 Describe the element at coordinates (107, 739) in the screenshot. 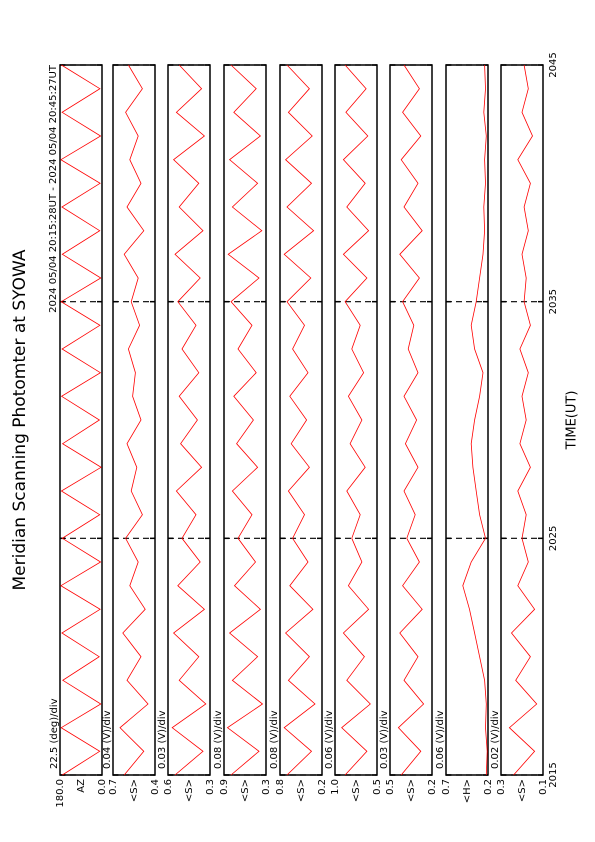

I see `panel-annotation: 0.04 (V)/div` at that location.